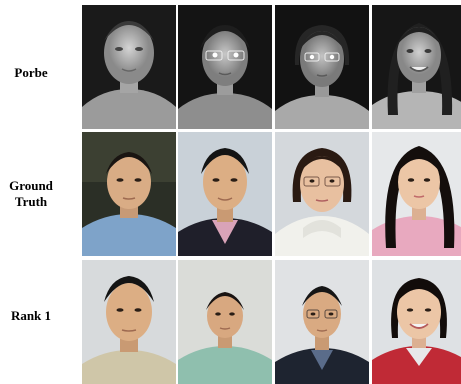 The height and width of the screenshot is (384, 461). Describe the element at coordinates (31, 72) in the screenshot. I see `row-label-probe: Porbe` at that location.